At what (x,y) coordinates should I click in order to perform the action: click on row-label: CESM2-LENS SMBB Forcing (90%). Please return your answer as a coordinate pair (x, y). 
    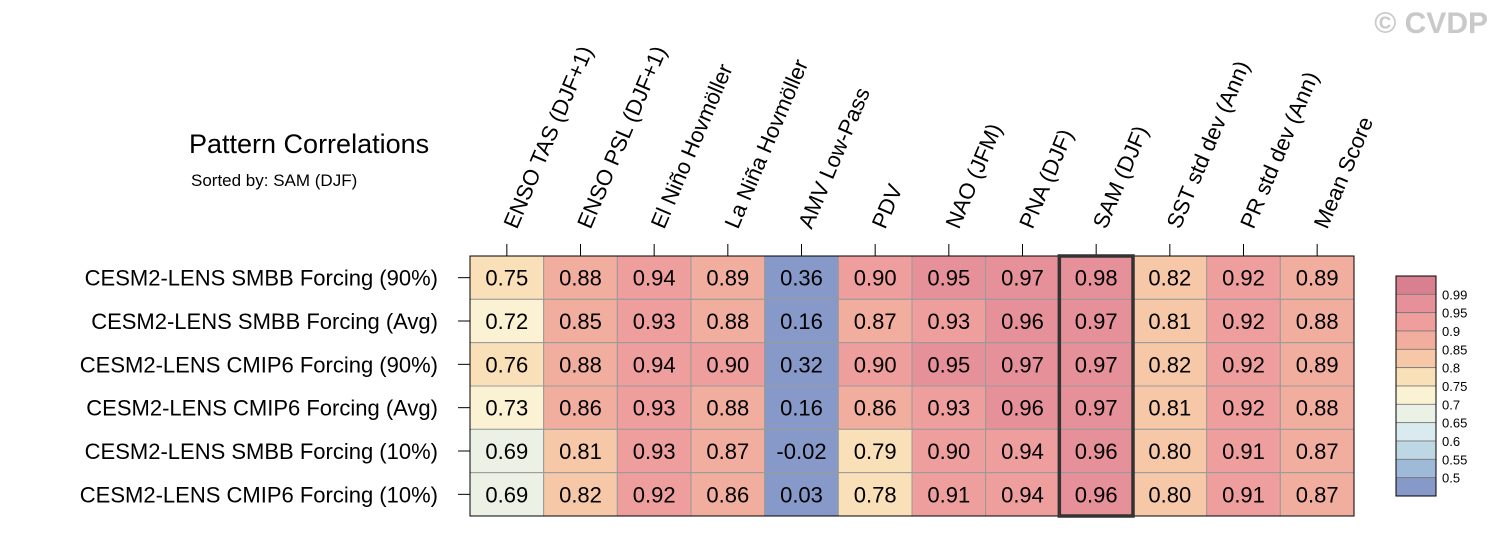
    Looking at the image, I should click on (261, 278).